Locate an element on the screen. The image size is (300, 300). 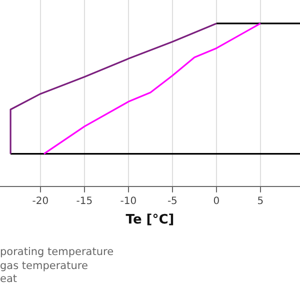
x-tick-label: -10 is located at coordinates (128, 201).